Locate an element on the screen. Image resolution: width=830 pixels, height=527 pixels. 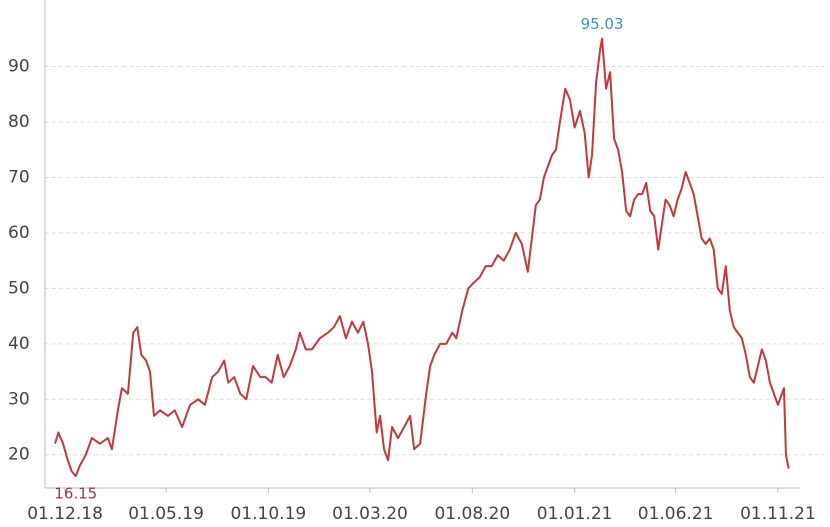
extreme-label: 95.03 is located at coordinates (602, 24).